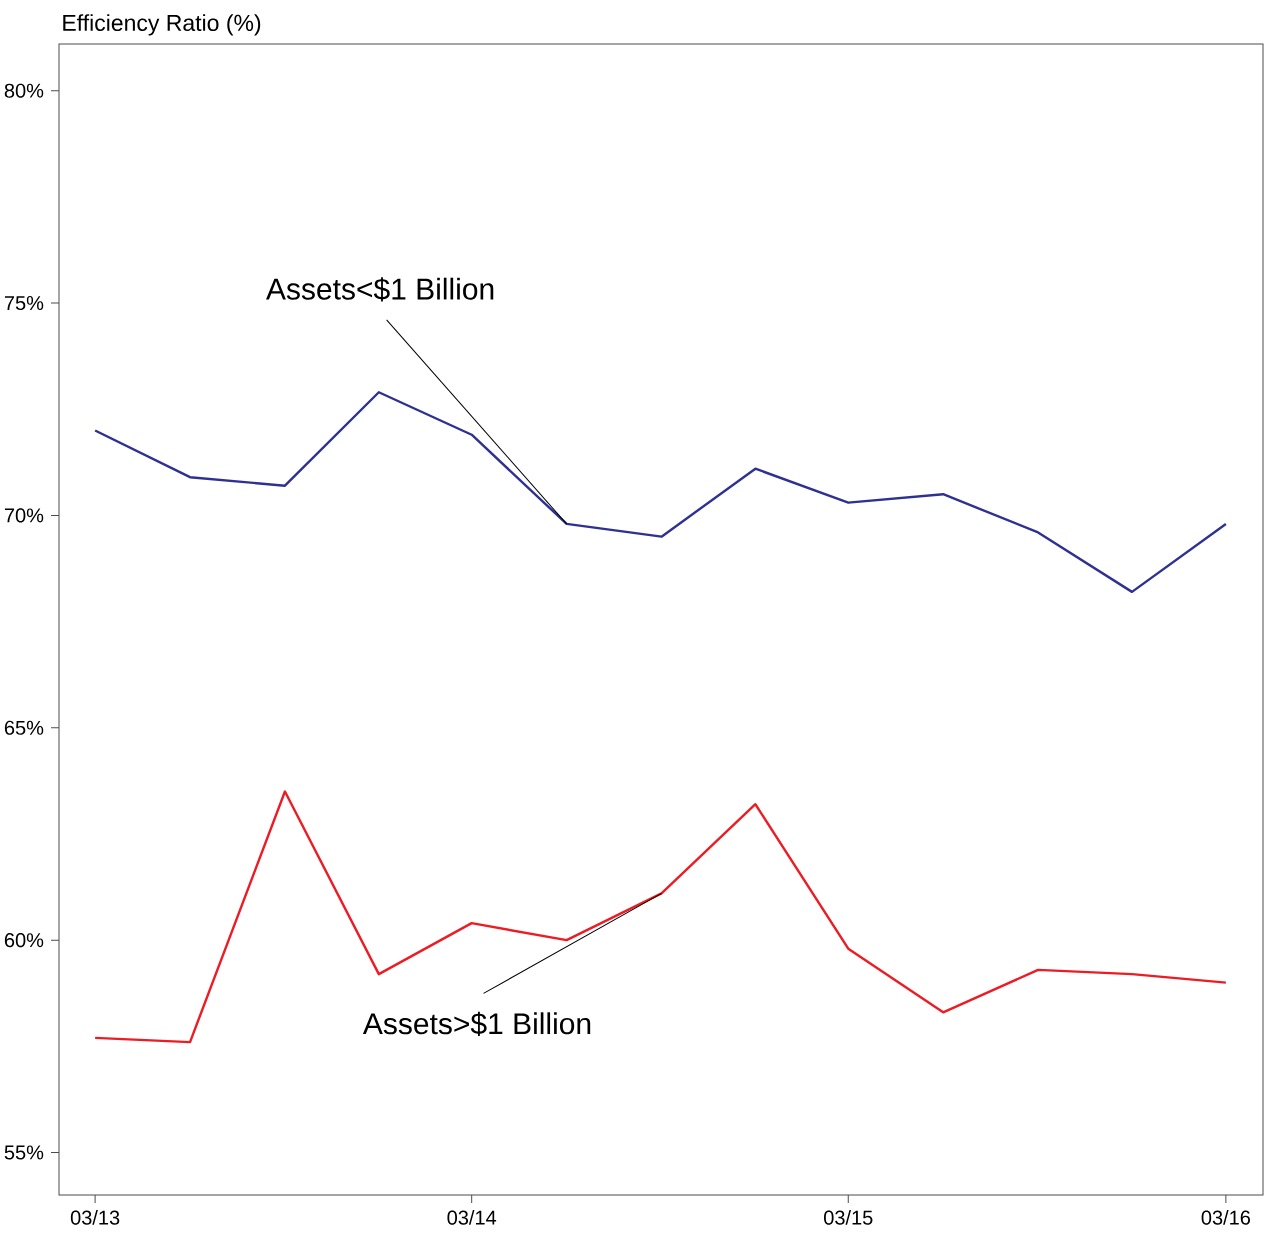  What do you see at coordinates (660, 492) in the screenshot?
I see `line-series` at bounding box center [660, 492].